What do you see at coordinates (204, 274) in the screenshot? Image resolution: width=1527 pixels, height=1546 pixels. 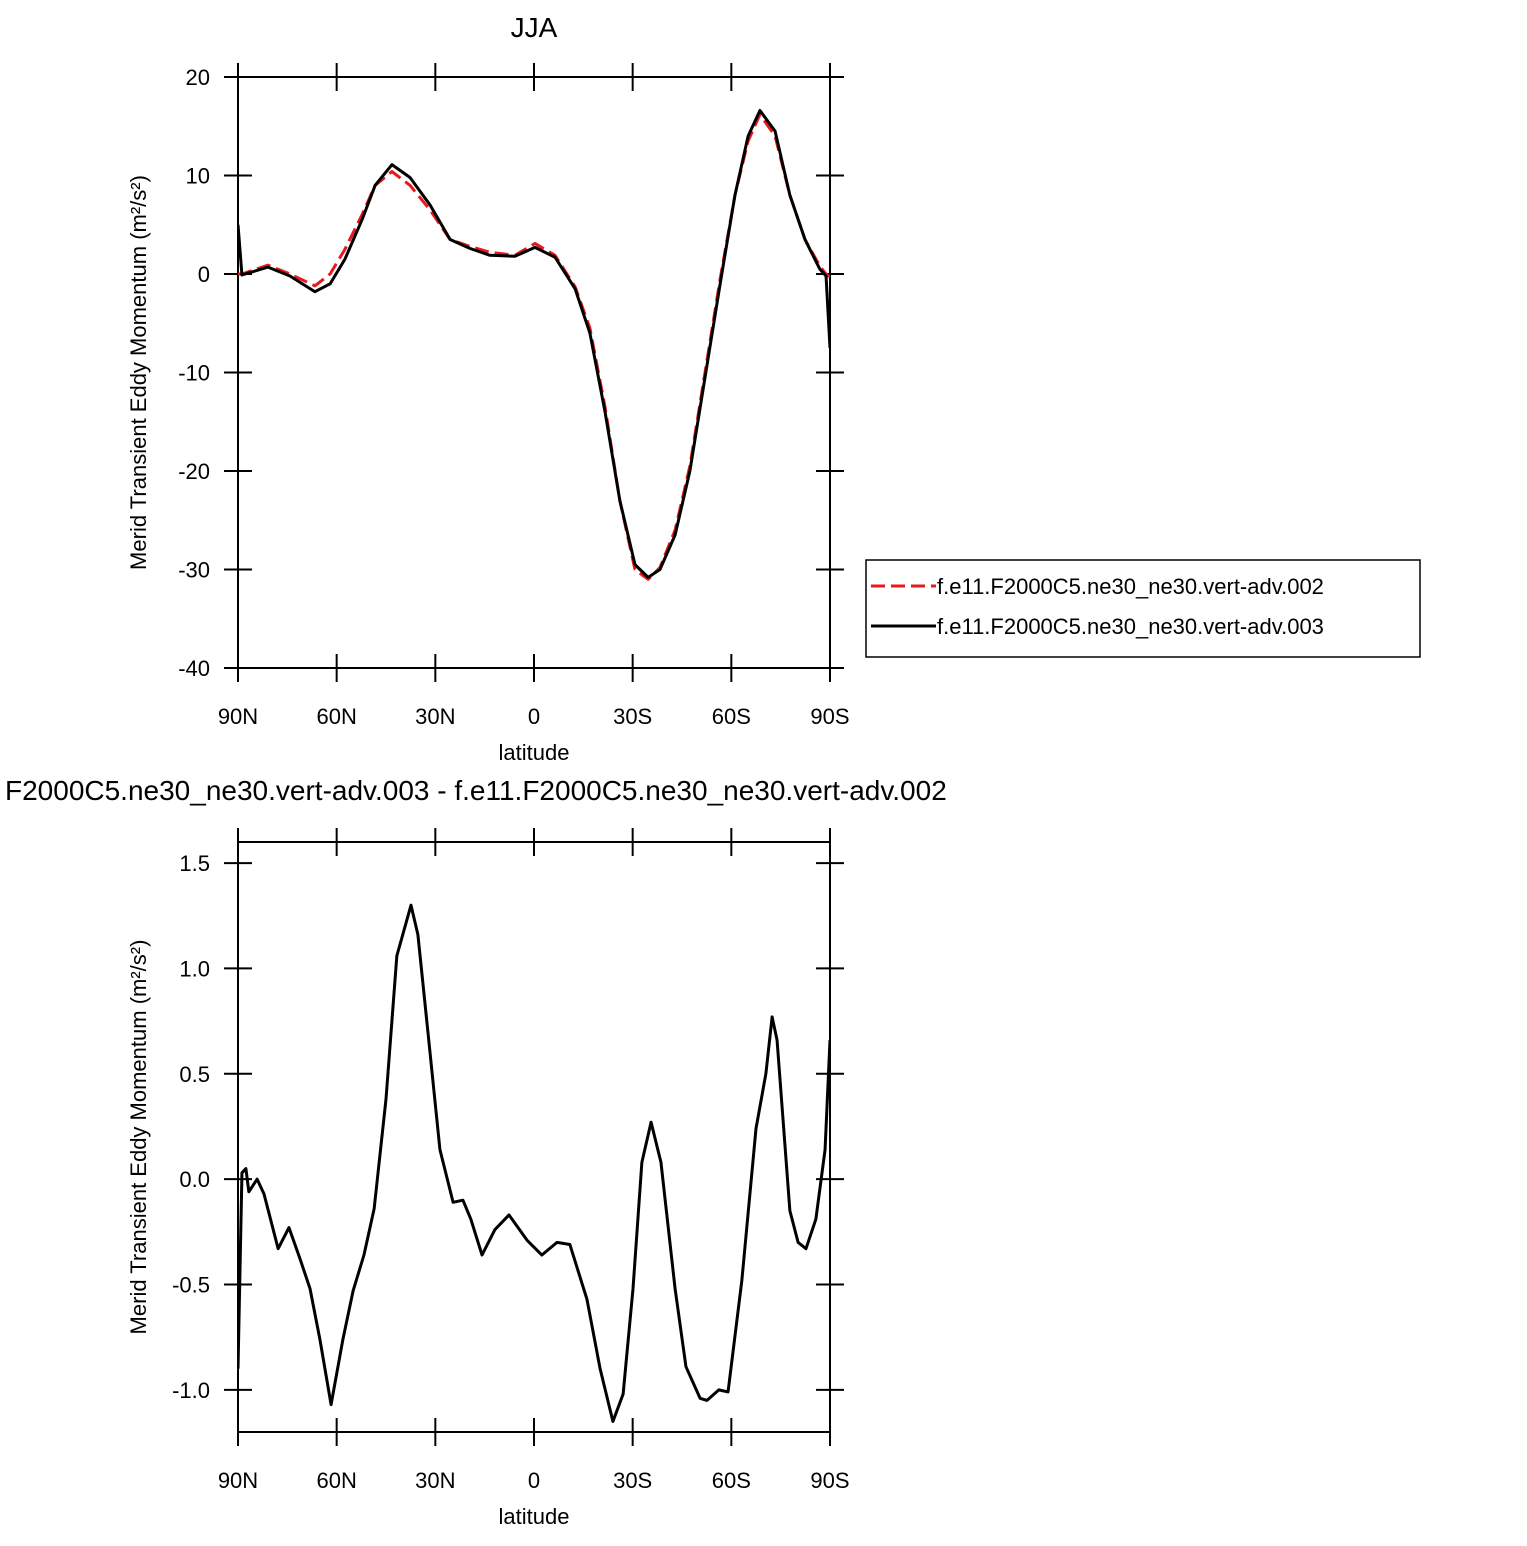 I see `y-tick-label: 0` at bounding box center [204, 274].